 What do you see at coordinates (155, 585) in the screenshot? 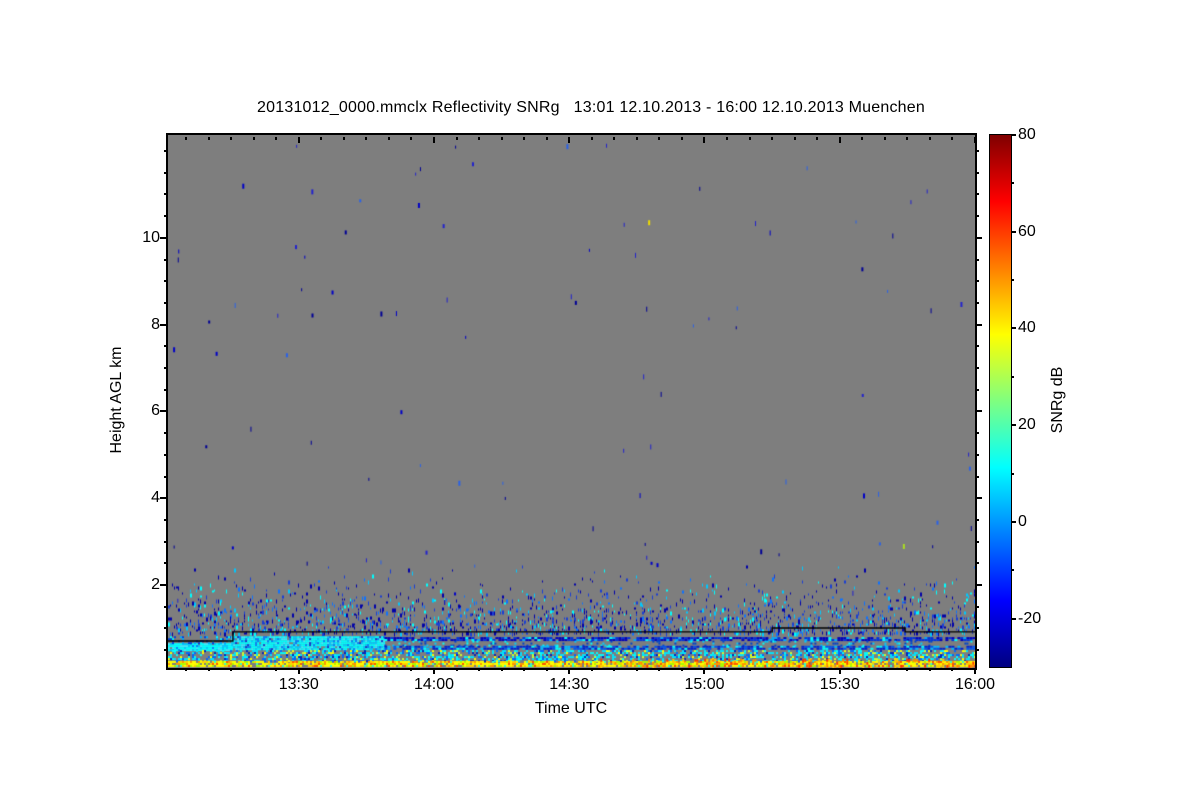
I see `y-tick-label: 2` at bounding box center [155, 585].